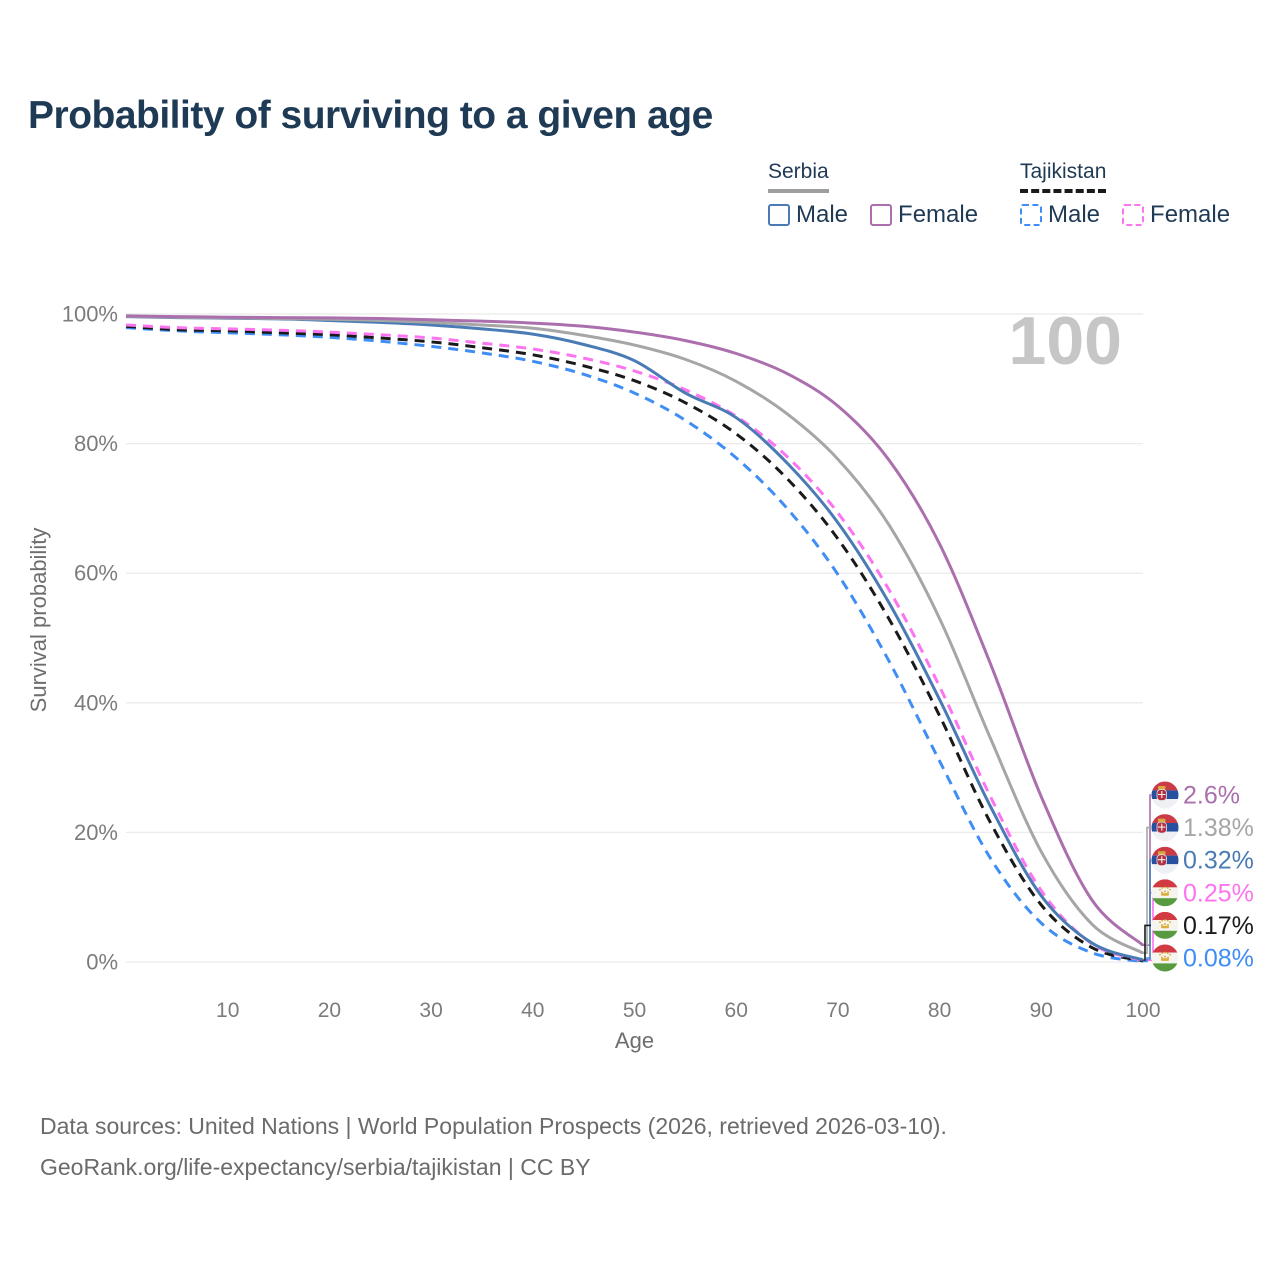  Describe the element at coordinates (1136, 194) in the screenshot. I see `legend-group-tajikistan: Tajikistan Male Female` at that location.